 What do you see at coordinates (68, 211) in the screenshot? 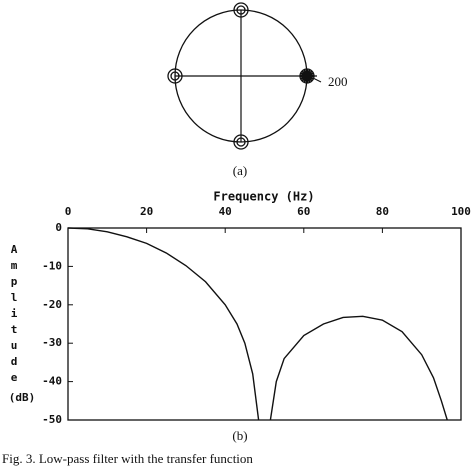
I see `x-tick-label: 0` at bounding box center [68, 211].